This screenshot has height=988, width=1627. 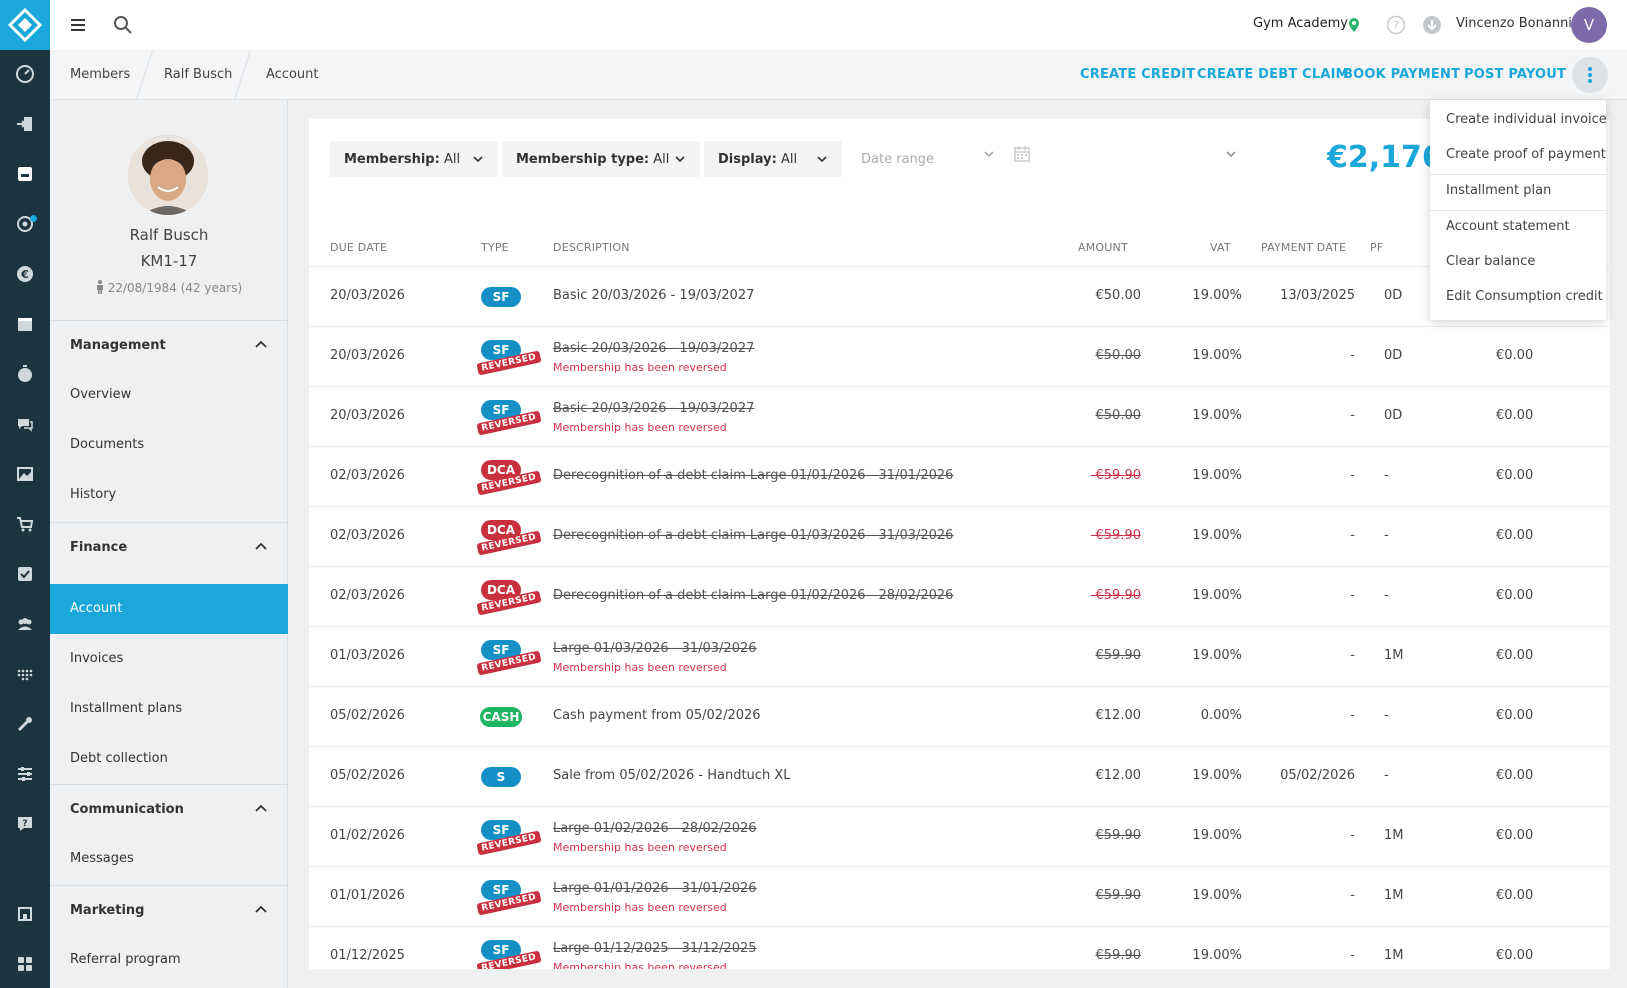 I want to click on menu-item-installment-plan: Installment plan, so click(x=1499, y=190).